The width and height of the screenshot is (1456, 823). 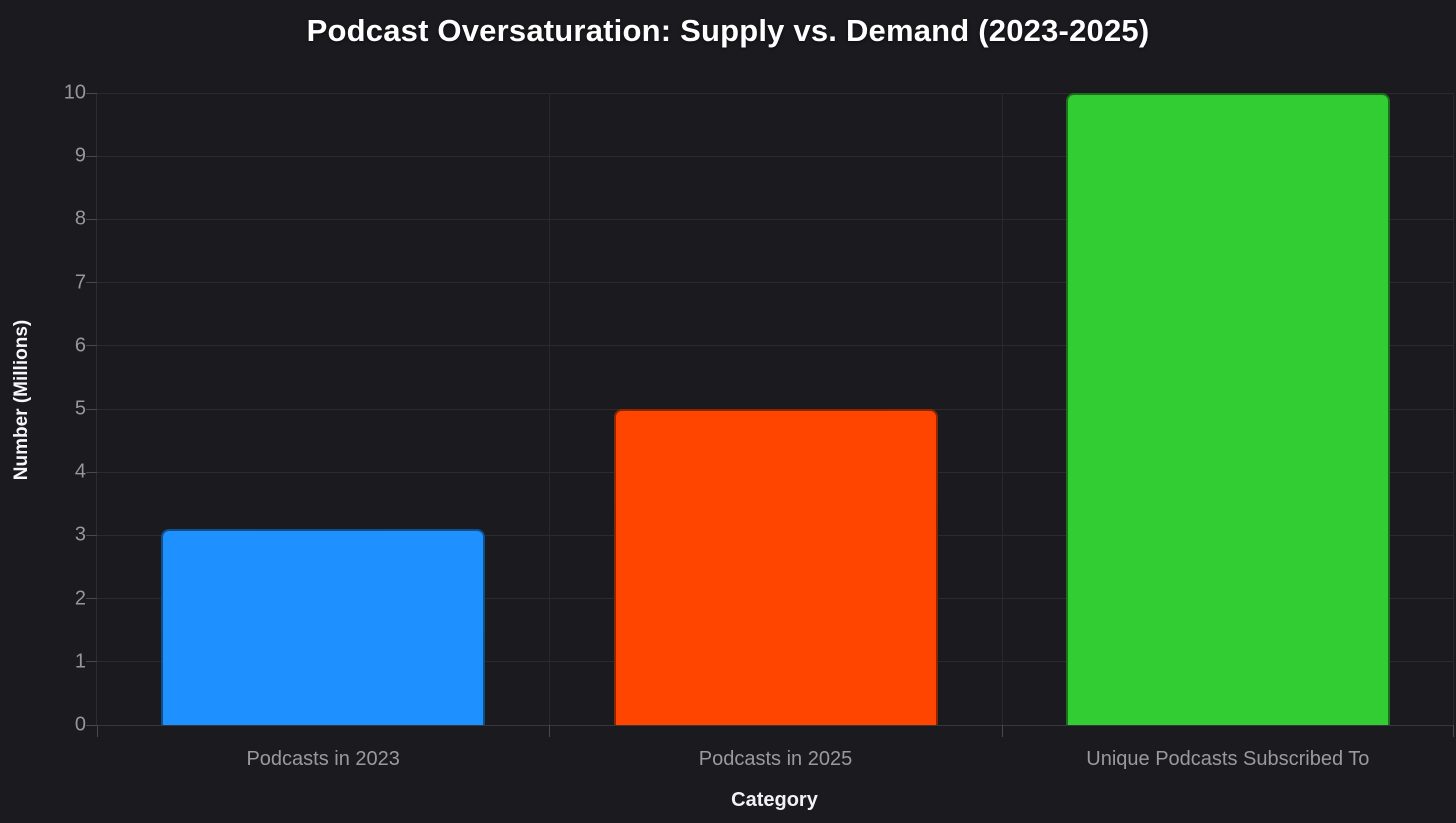 I want to click on x-axis-title: Category, so click(x=774, y=800).